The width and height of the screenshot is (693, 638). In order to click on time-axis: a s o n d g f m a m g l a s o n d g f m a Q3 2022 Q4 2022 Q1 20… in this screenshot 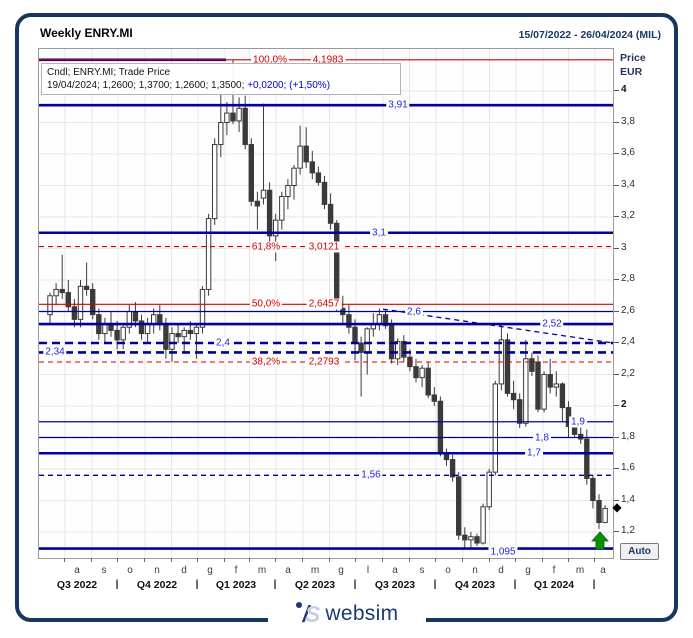, I will do `click(328, 578)`.